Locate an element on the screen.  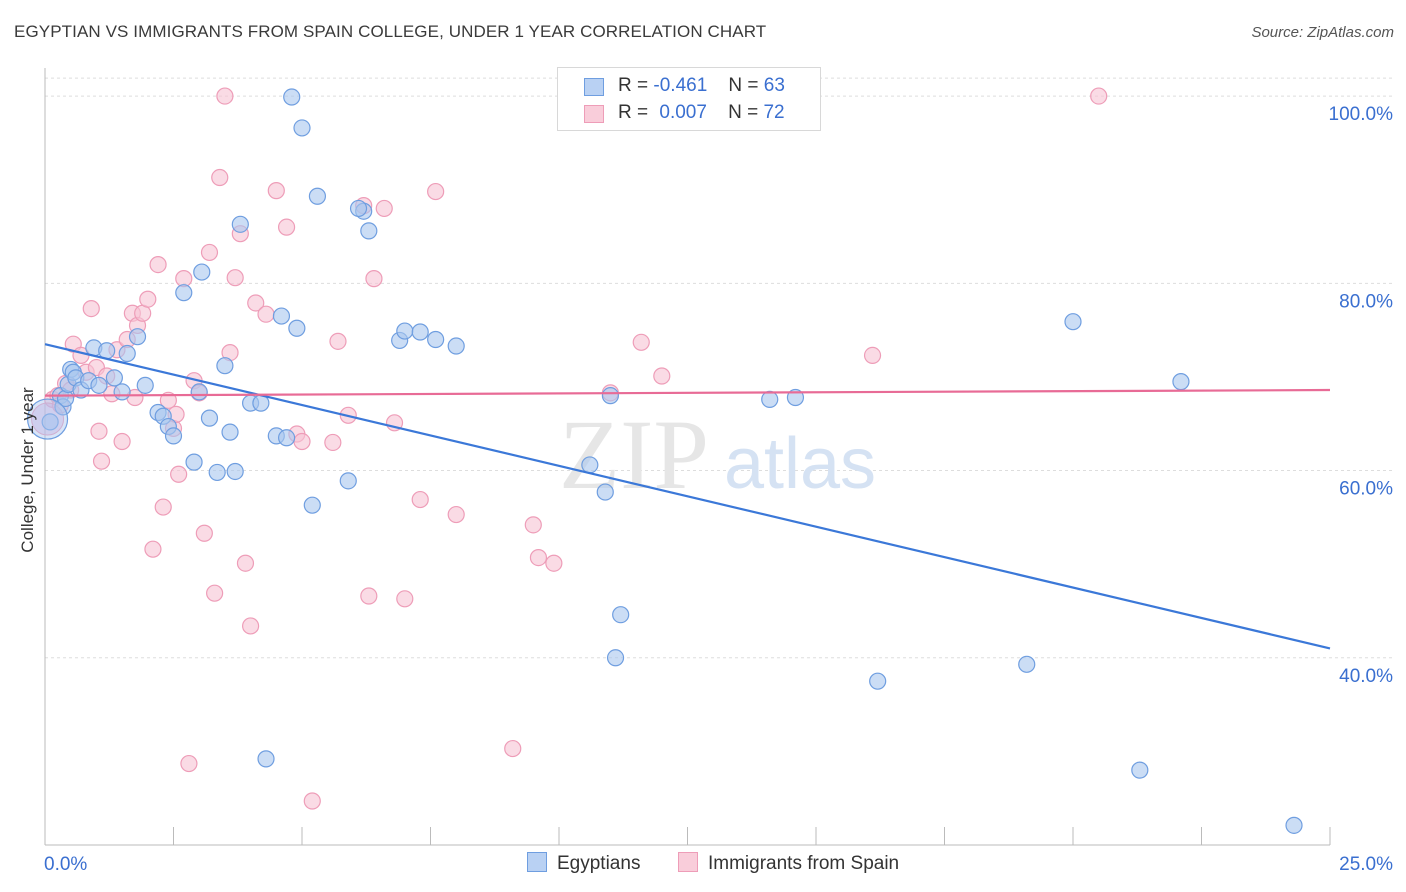
x-tick-labels: 0.0% 25.0% is located at coordinates (718, 864).